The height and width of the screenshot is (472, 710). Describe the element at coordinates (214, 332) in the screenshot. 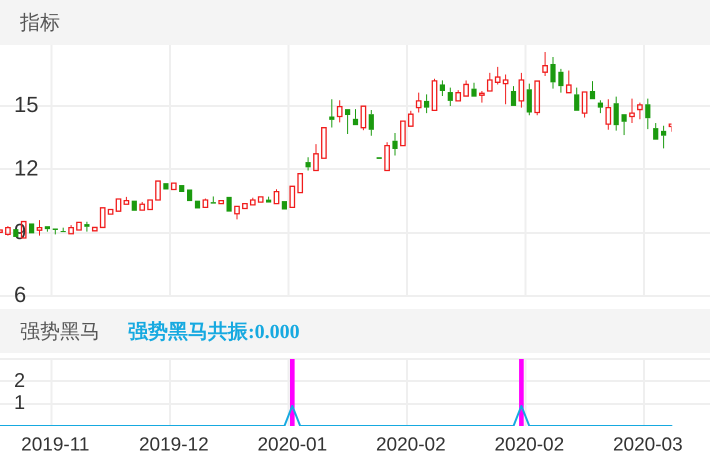

I see `text: 强势黑马共振:0.000` at that location.